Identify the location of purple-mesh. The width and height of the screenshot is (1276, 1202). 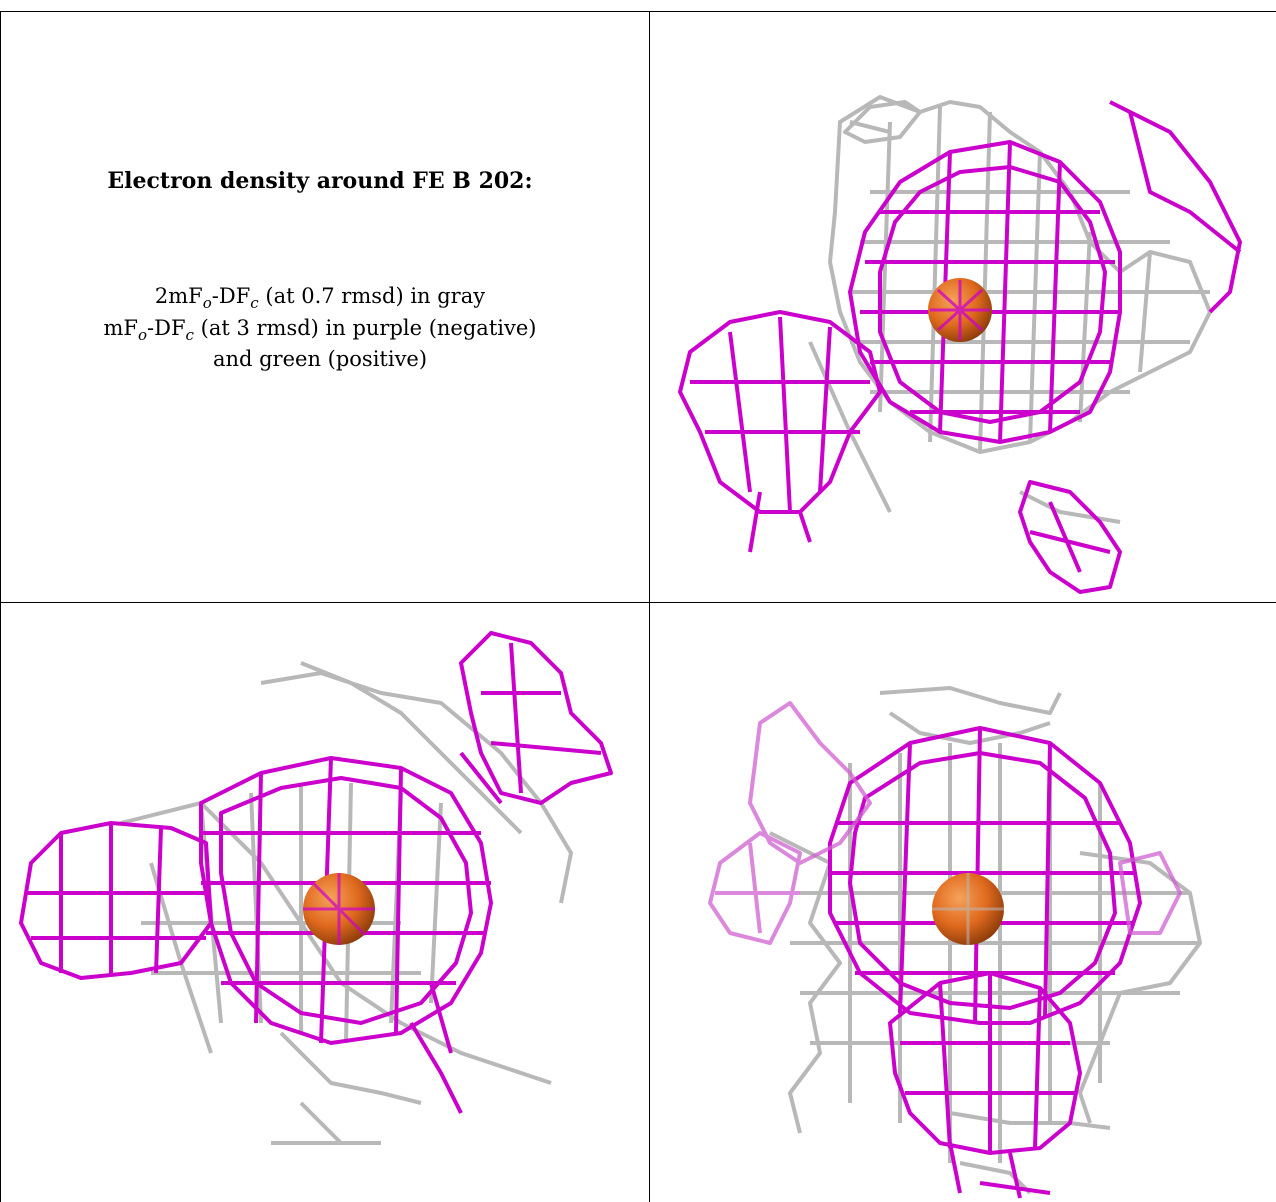
(985, 962).